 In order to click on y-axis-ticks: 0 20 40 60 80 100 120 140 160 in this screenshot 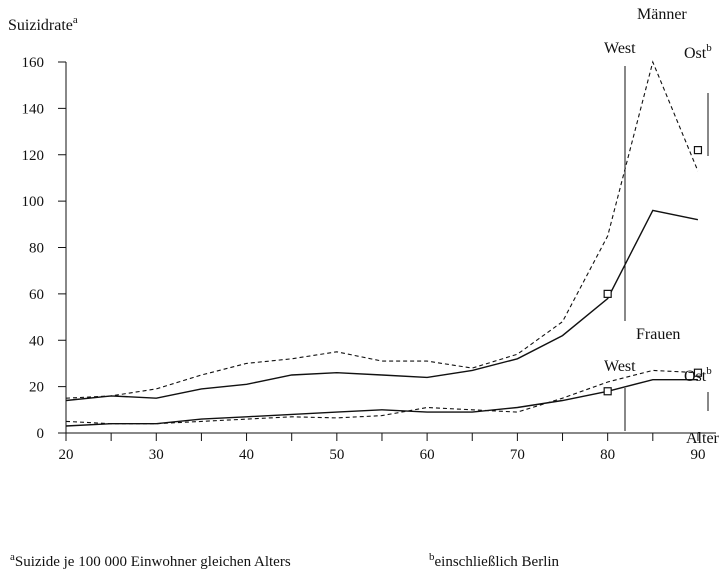, I will do `click(44, 248)`.